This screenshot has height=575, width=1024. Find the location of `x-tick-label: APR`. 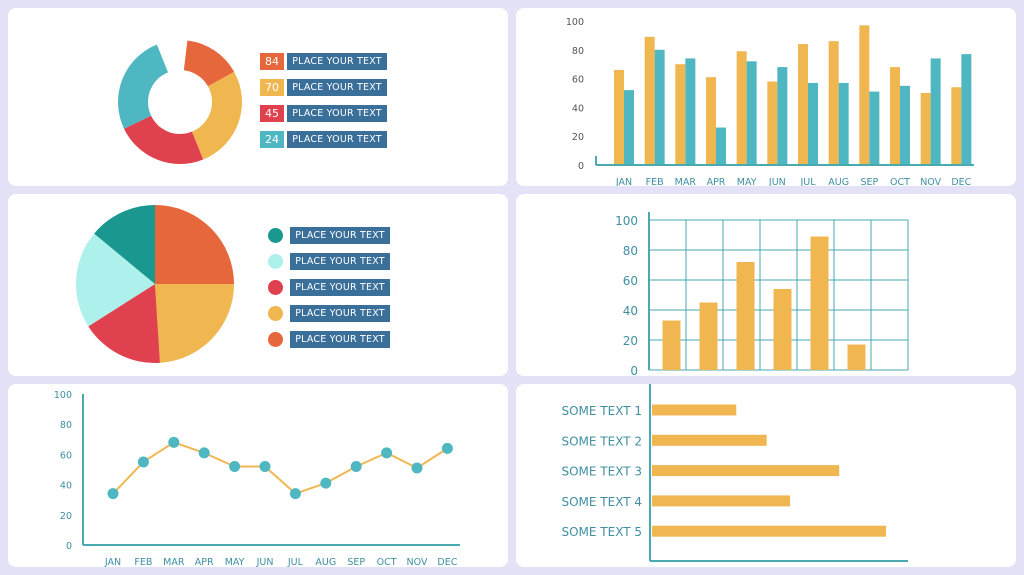

x-tick-label: APR is located at coordinates (204, 562).